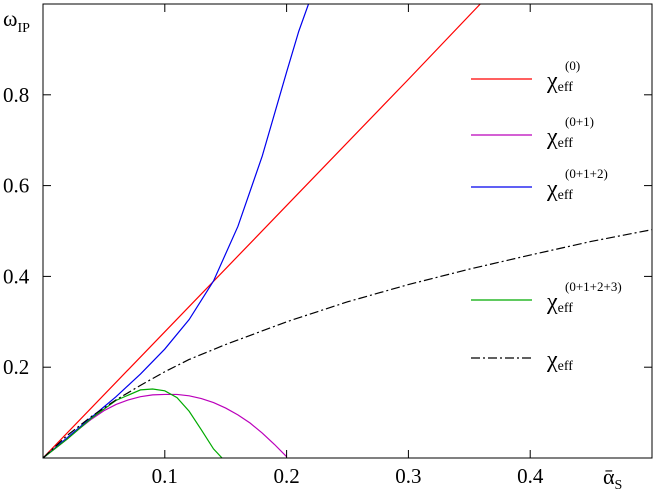 The height and width of the screenshot is (493, 654). What do you see at coordinates (586, 173) in the screenshot?
I see `legend-label-superscript: (0+1+2)` at bounding box center [586, 173].